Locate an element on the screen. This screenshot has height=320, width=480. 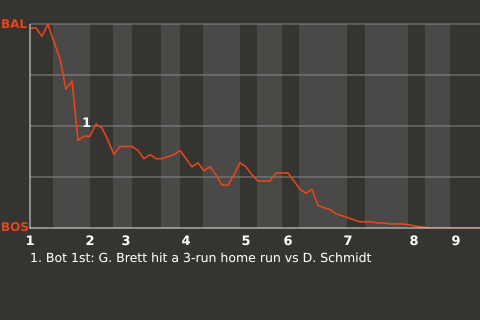
text: BOS is located at coordinates (15, 227).